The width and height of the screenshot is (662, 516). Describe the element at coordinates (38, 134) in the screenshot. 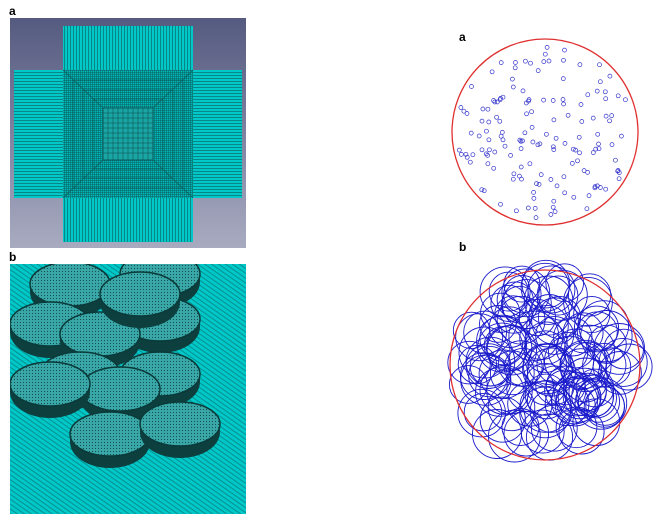

I see `mesh-arm-left` at that location.